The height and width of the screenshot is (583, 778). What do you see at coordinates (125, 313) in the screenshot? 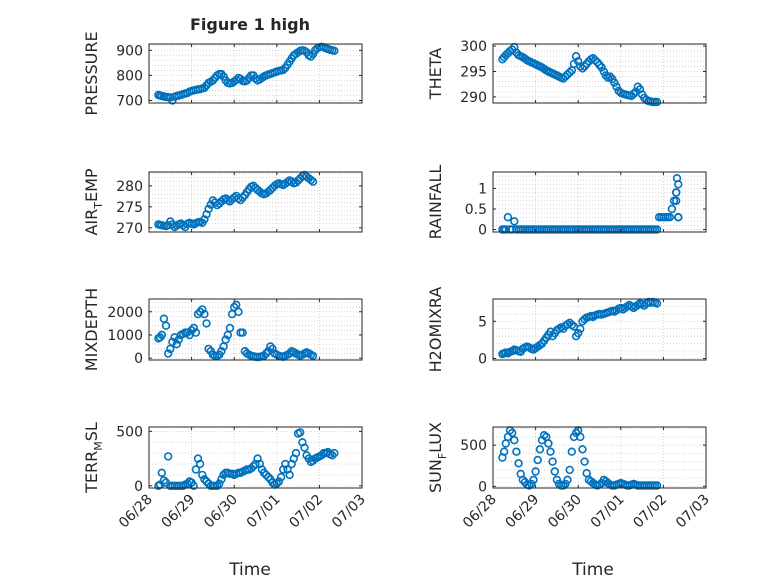
I see `y-tick-label: 2000` at bounding box center [125, 313].